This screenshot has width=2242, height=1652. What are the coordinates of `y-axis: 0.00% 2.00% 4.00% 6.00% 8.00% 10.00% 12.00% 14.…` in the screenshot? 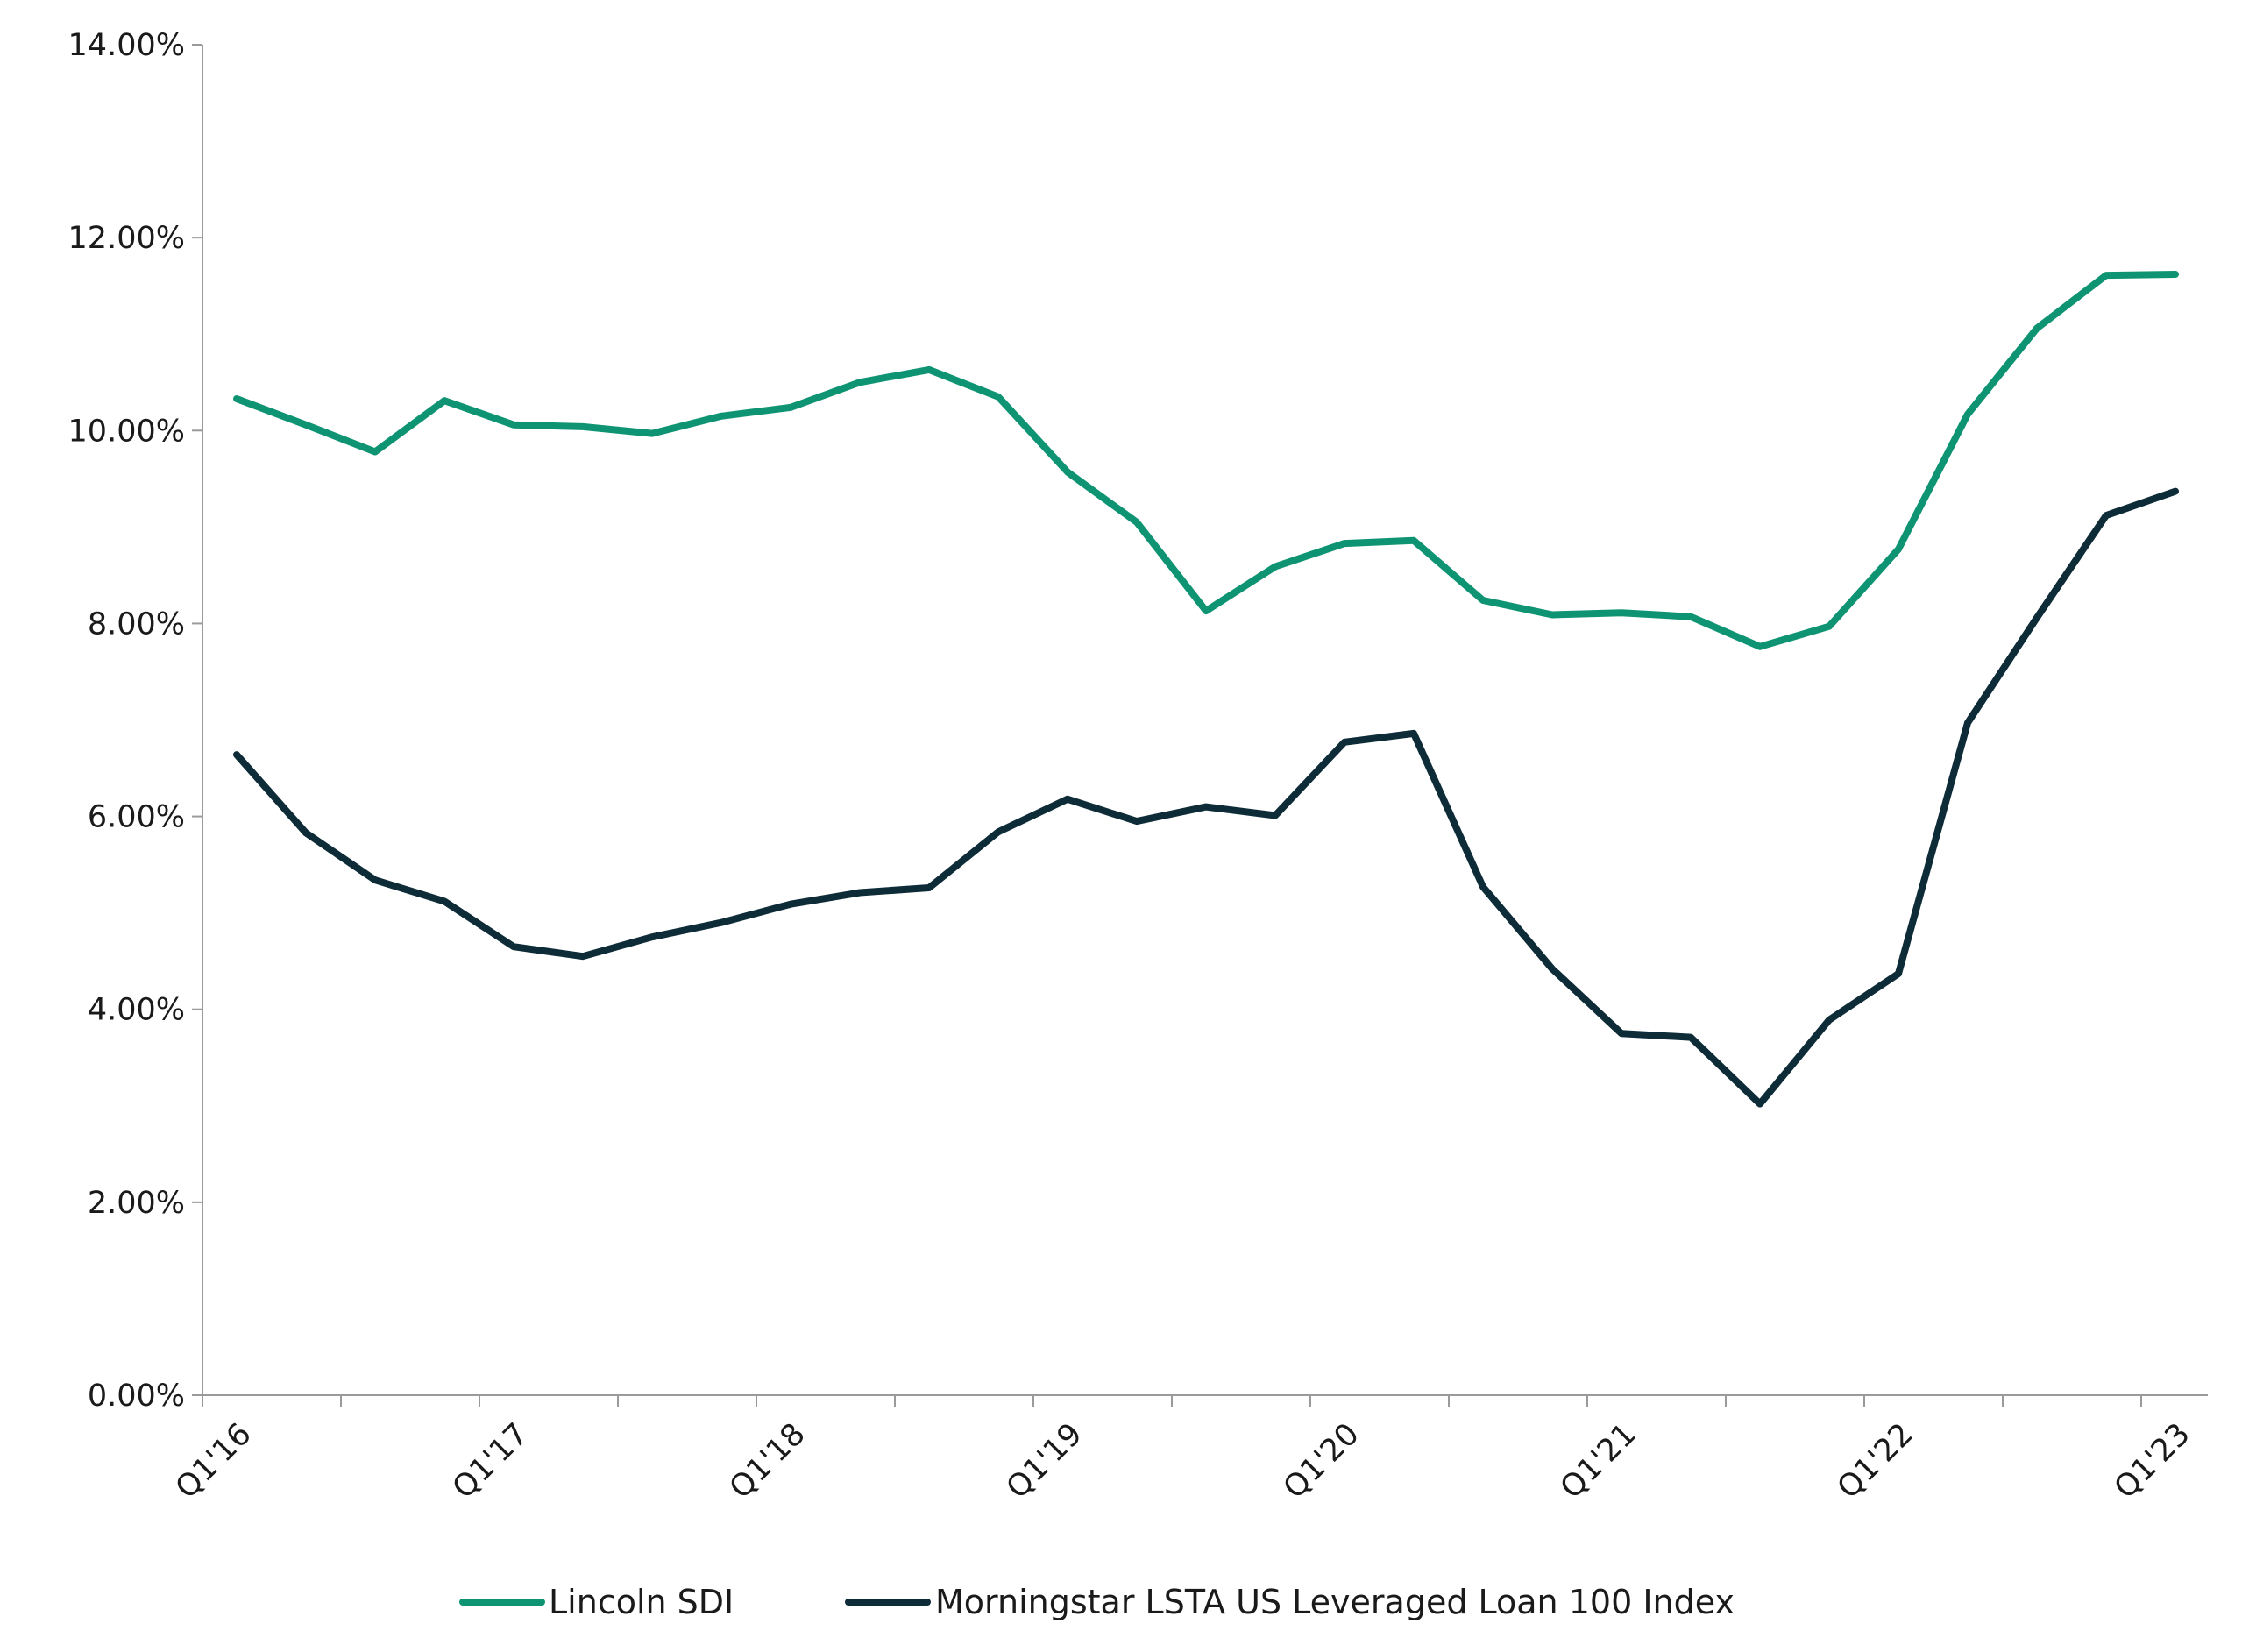 It's located at (135, 721).